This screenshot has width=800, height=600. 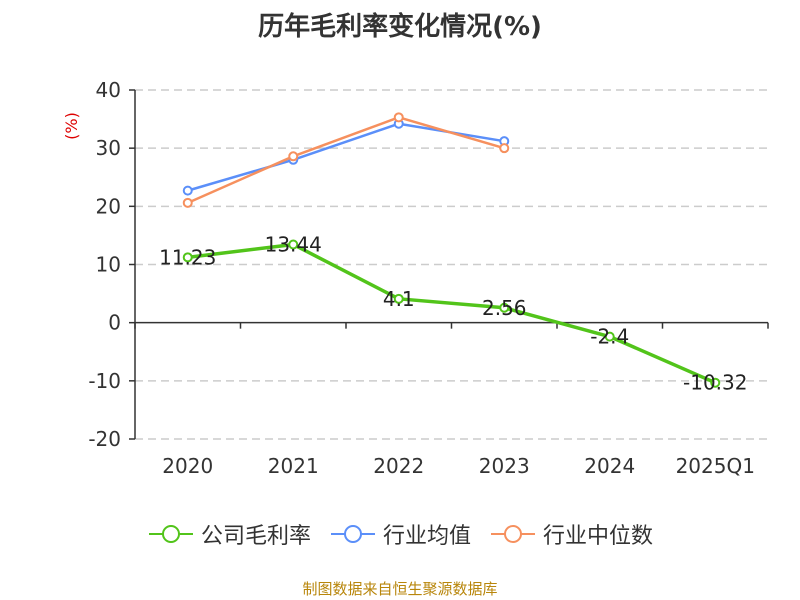 I want to click on legend-label: 行业中位数, so click(x=598, y=536).